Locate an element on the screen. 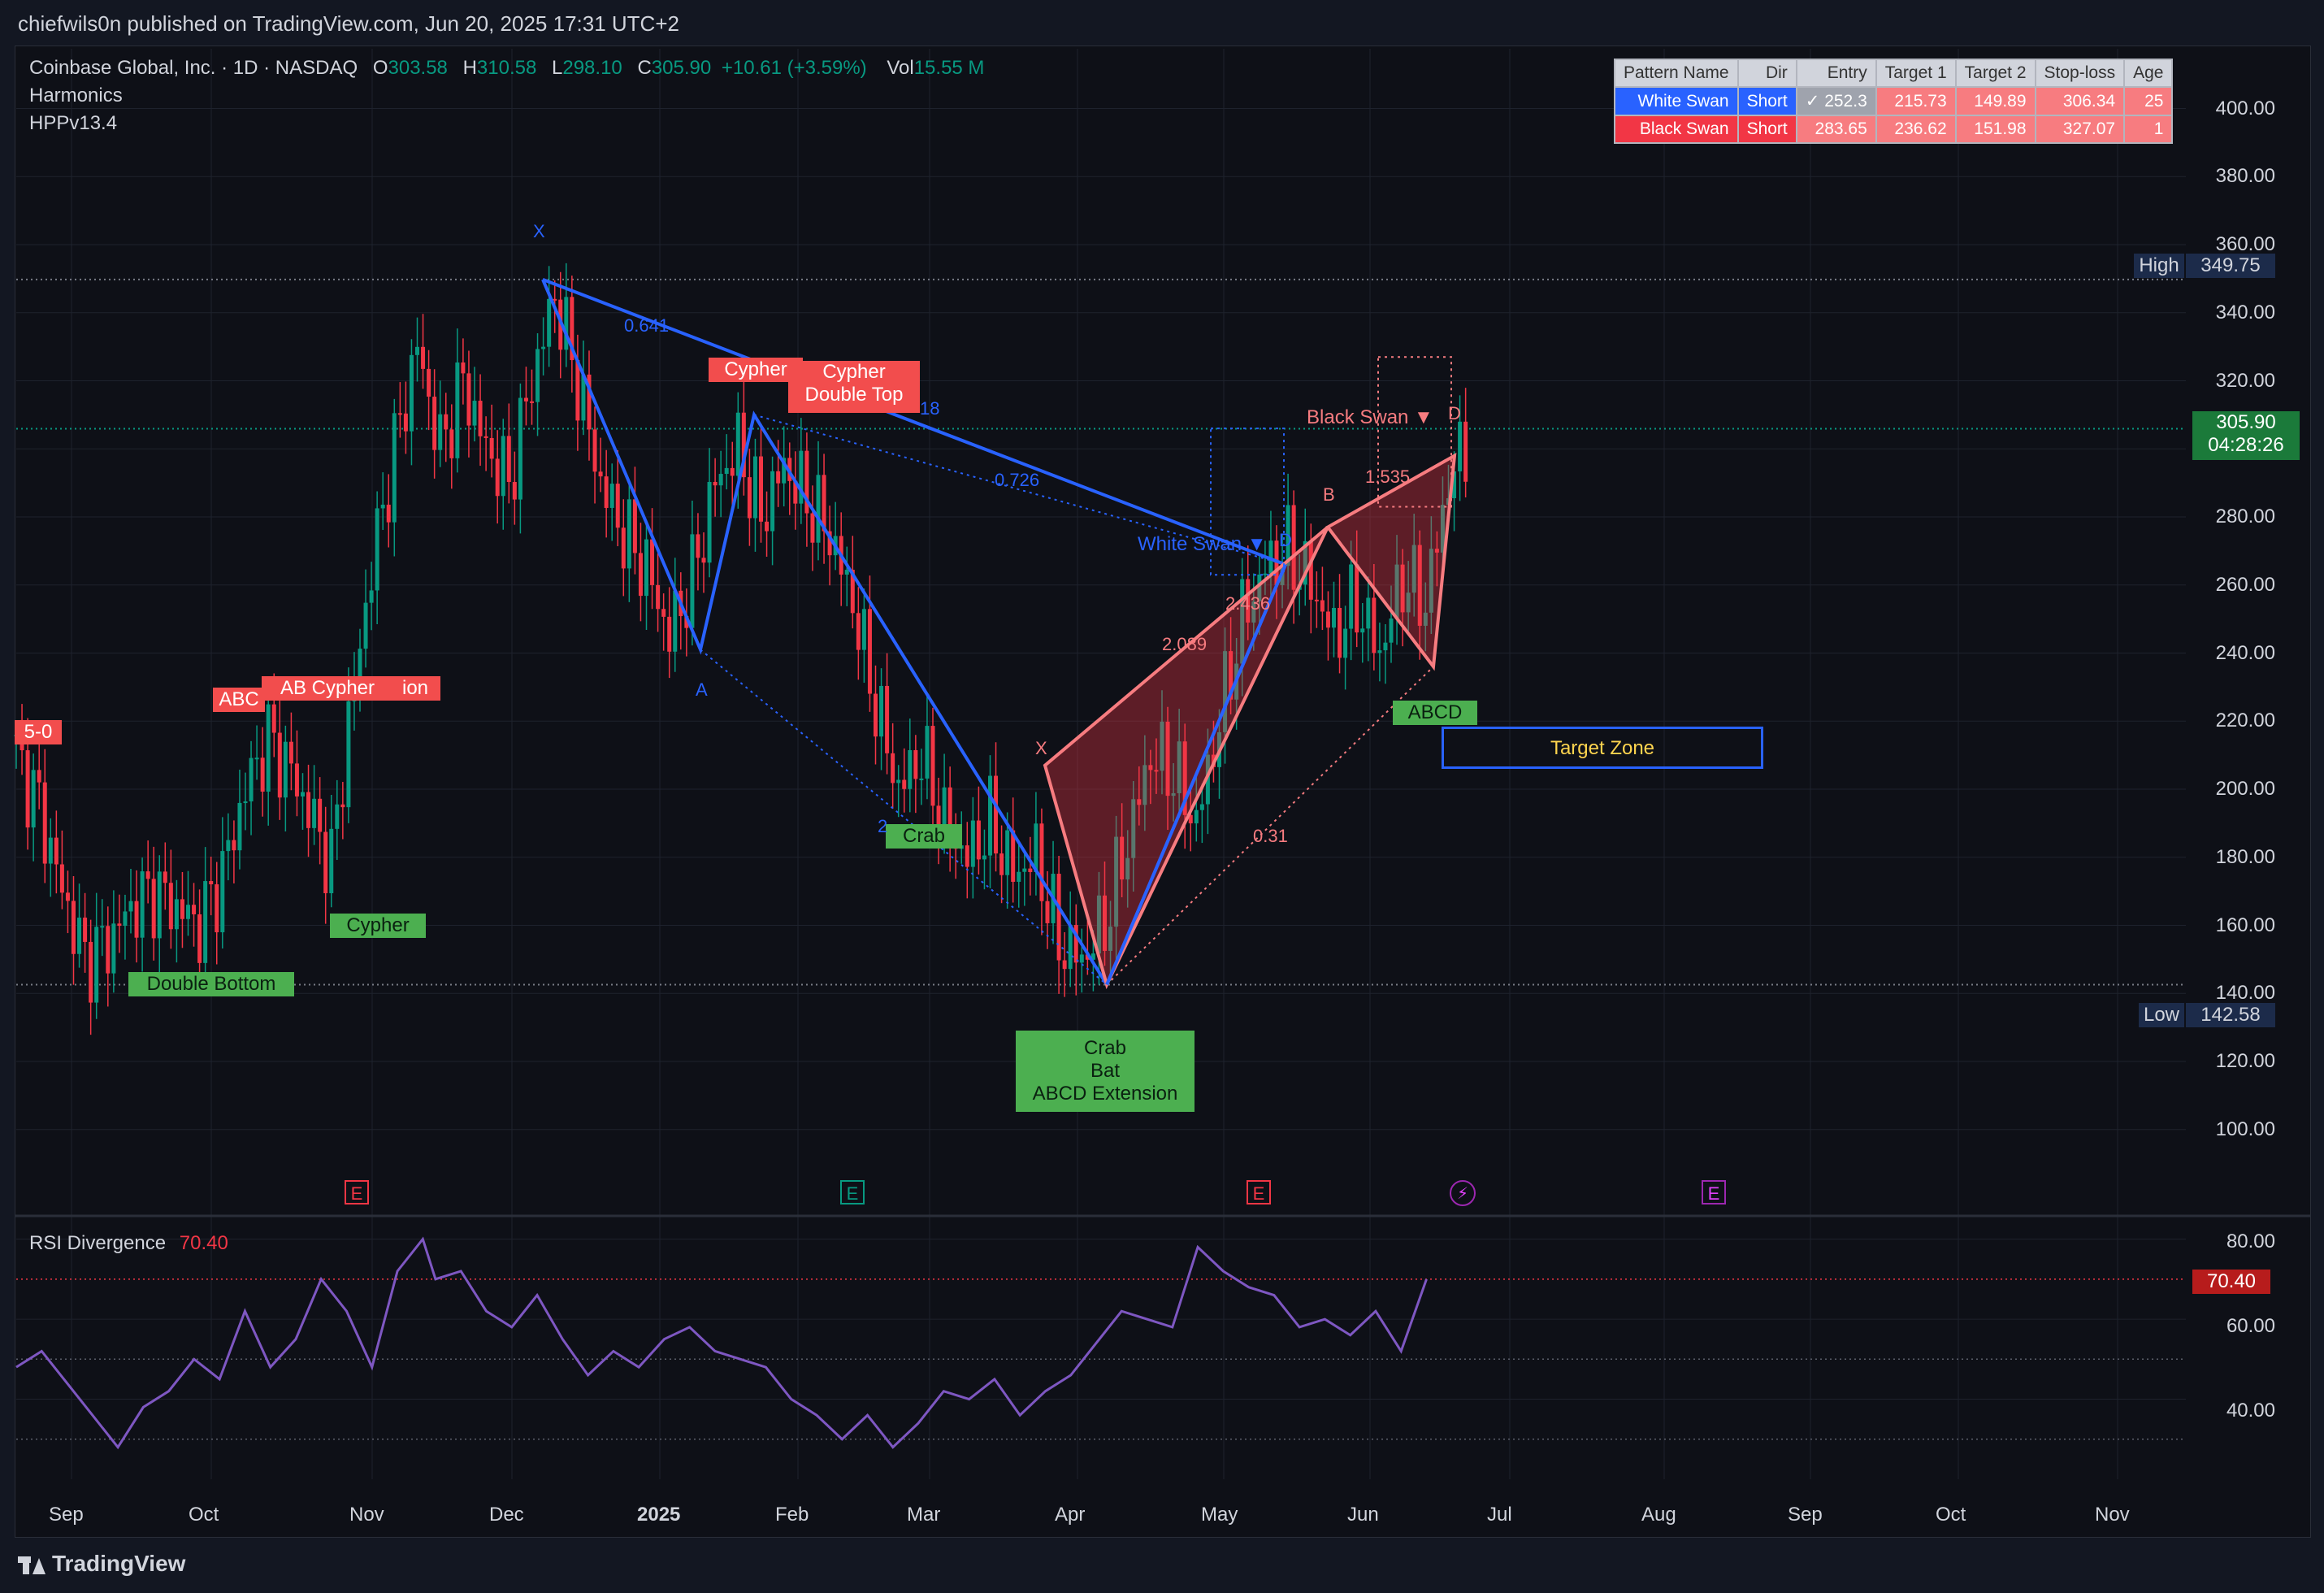  dividend-flash-icon: ⚡ is located at coordinates (1463, 1193).